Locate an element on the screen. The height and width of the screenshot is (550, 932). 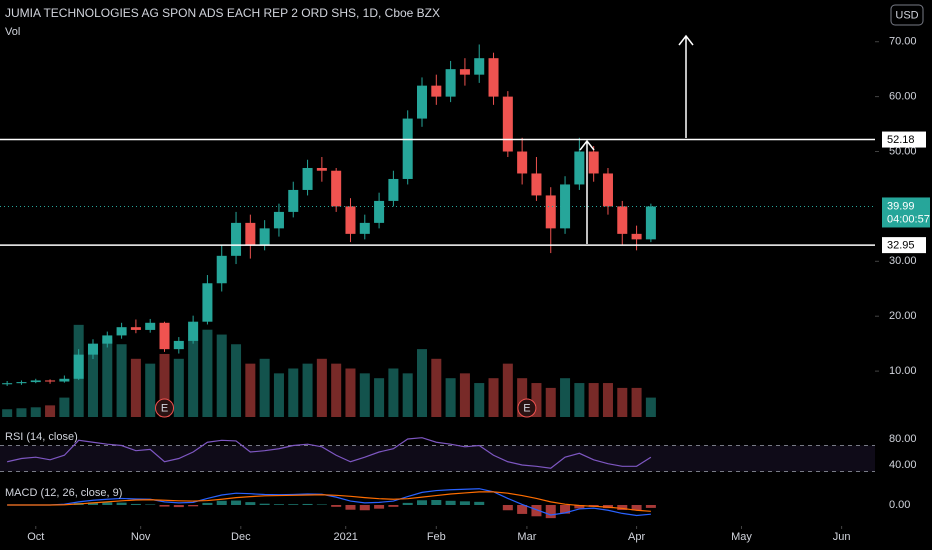
x-tick-label: 2021 is located at coordinates (345, 537).